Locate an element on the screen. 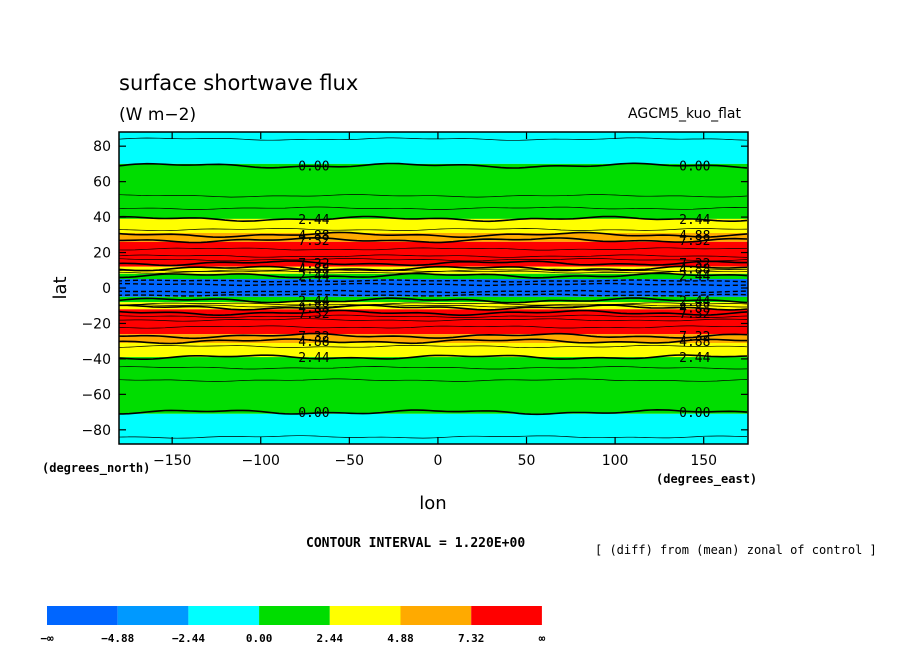  colorbar-label: −4.88 is located at coordinates (117, 638).